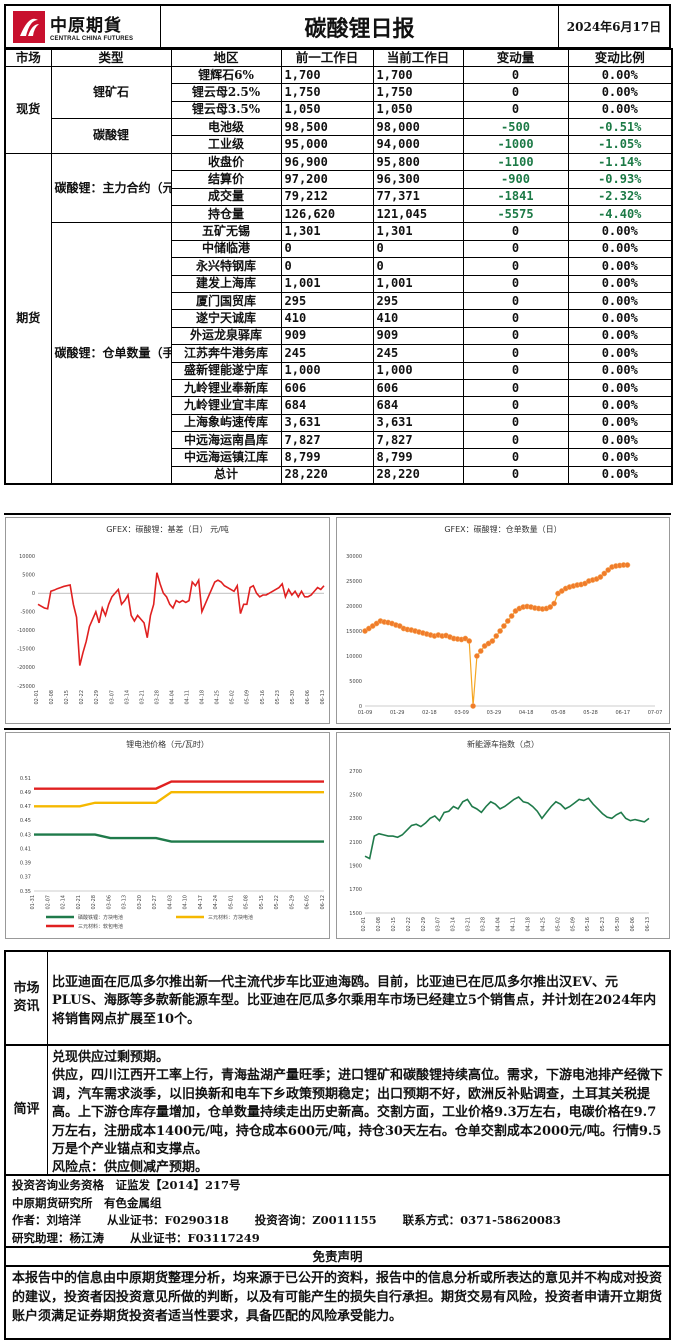 The image size is (675, 1344). I want to click on table-row: 遂宁天诚库 410 410 0 0.00%, so click(339, 318).